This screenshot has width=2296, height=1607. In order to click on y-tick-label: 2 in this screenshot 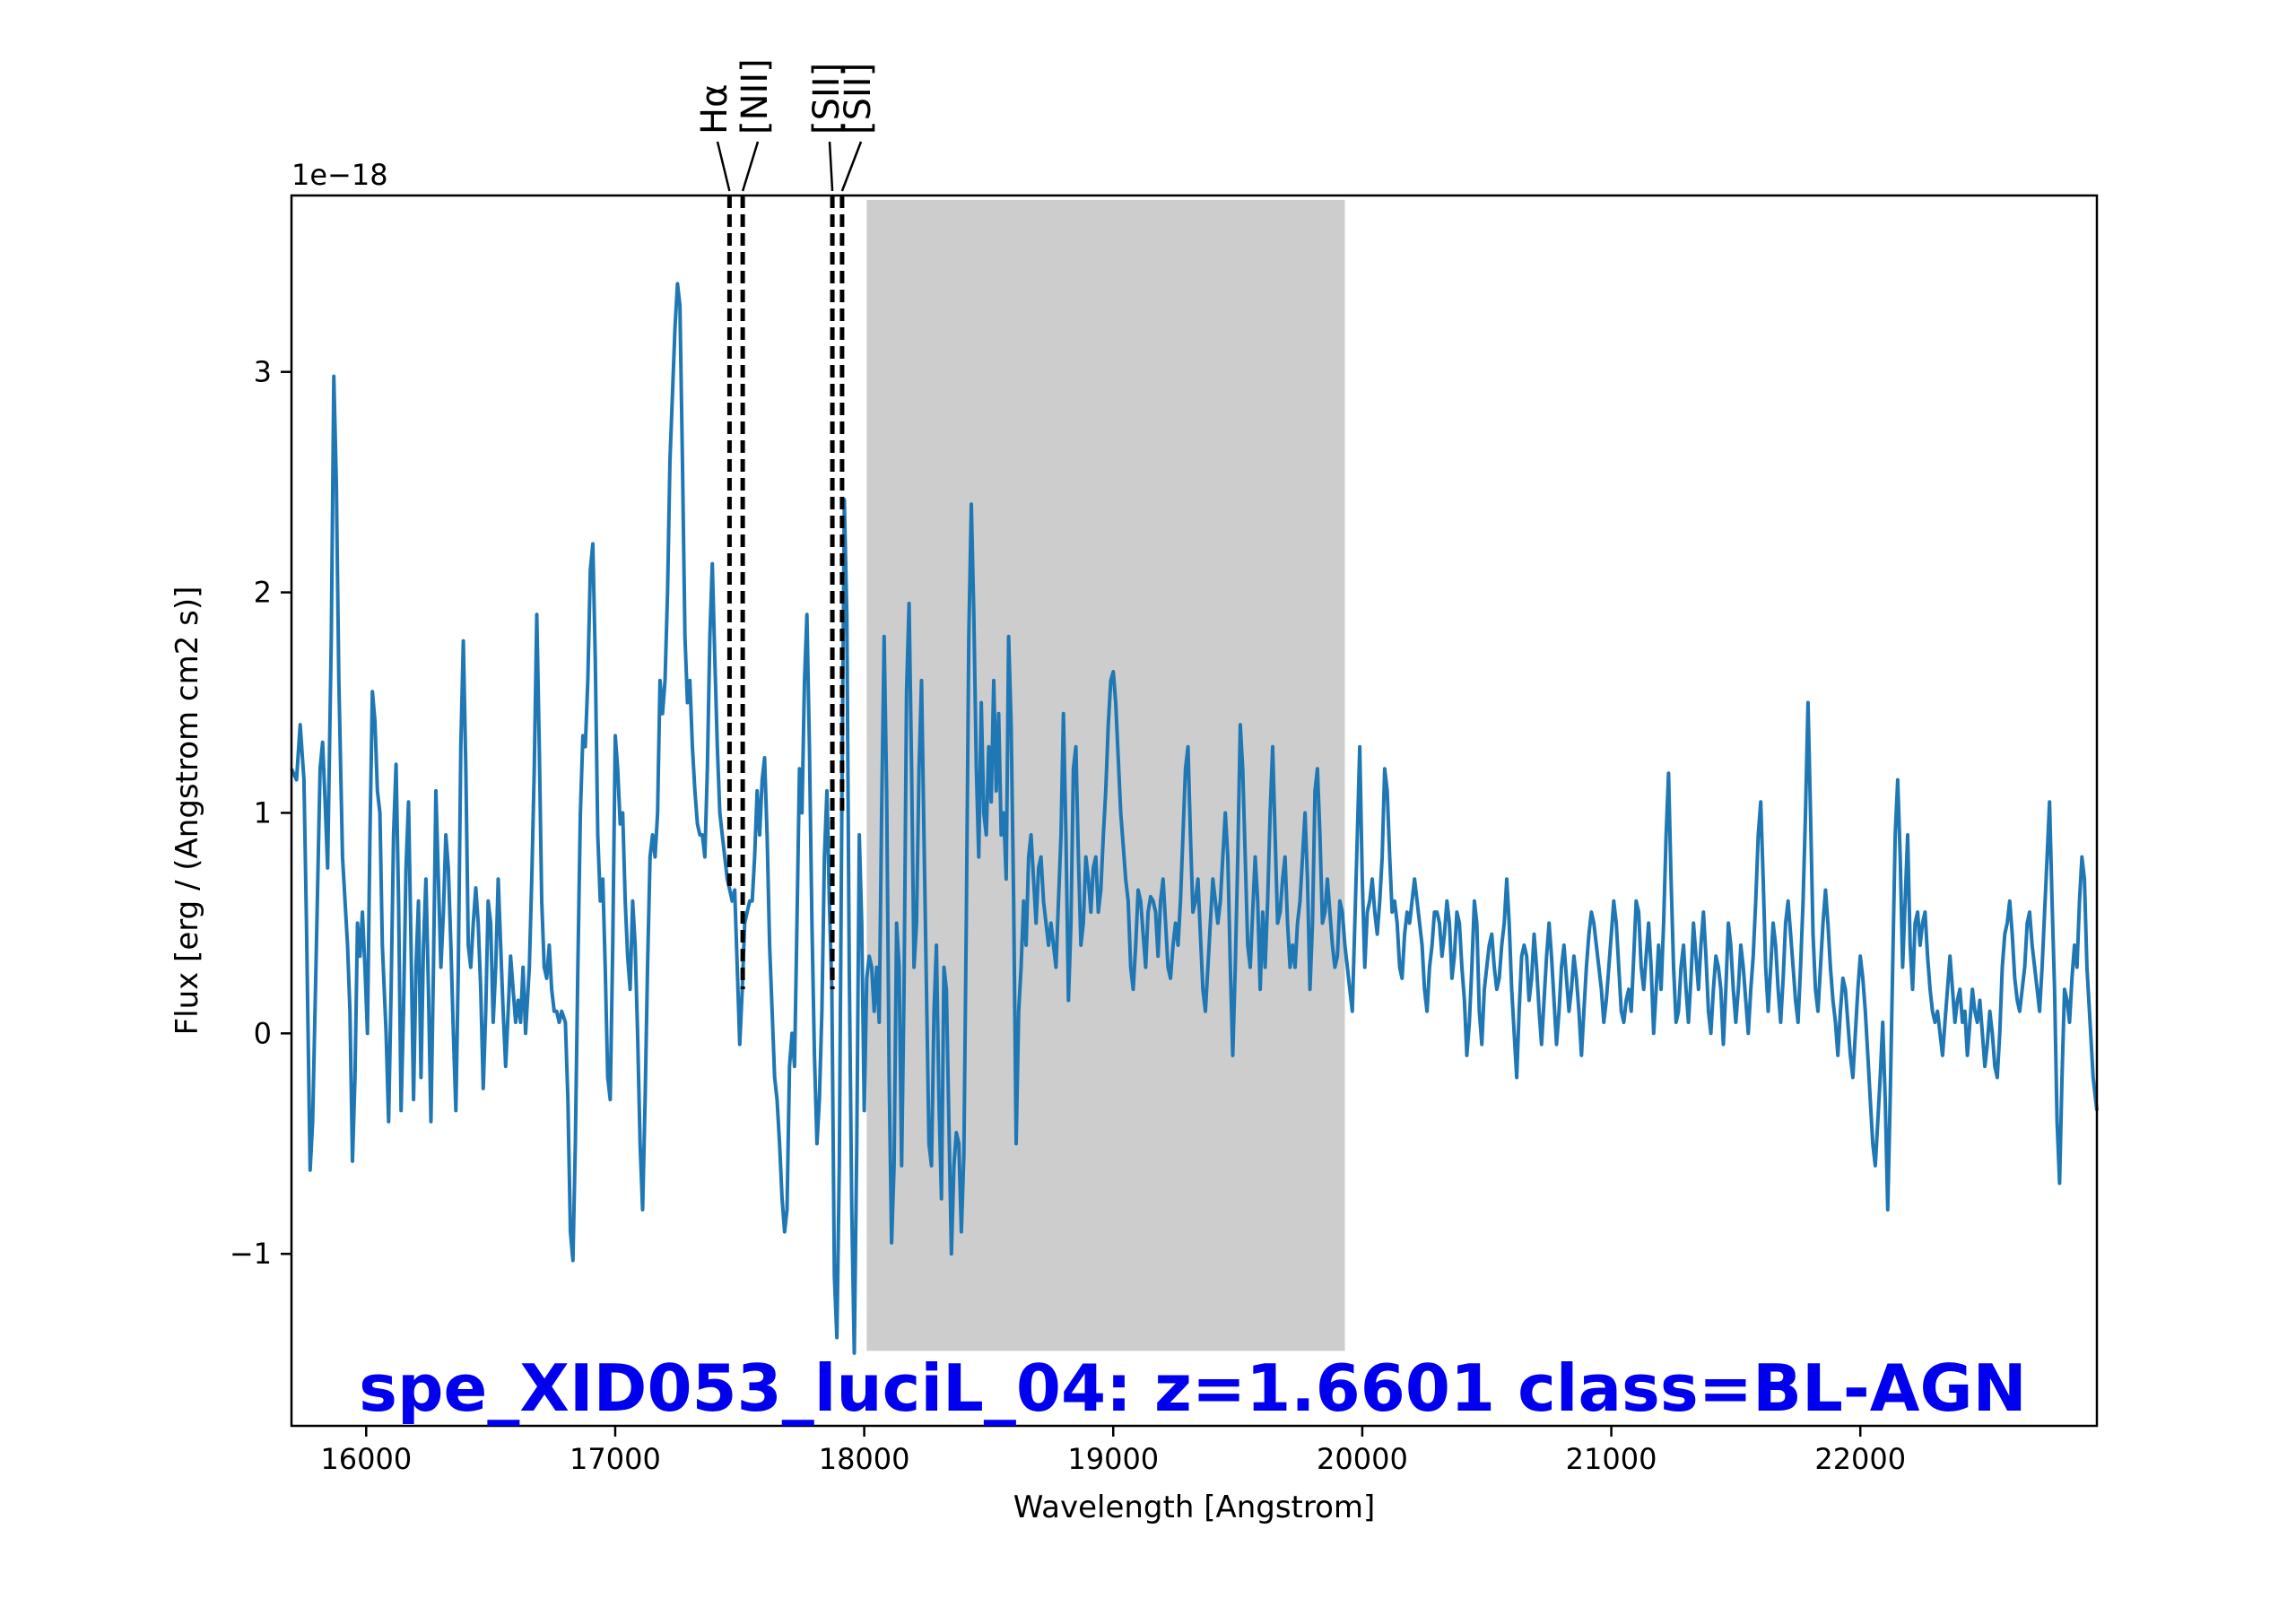, I will do `click(263, 593)`.